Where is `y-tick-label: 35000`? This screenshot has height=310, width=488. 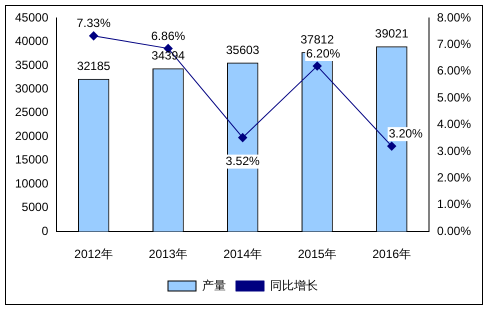 y-tick-label: 35000 is located at coordinates (31, 65).